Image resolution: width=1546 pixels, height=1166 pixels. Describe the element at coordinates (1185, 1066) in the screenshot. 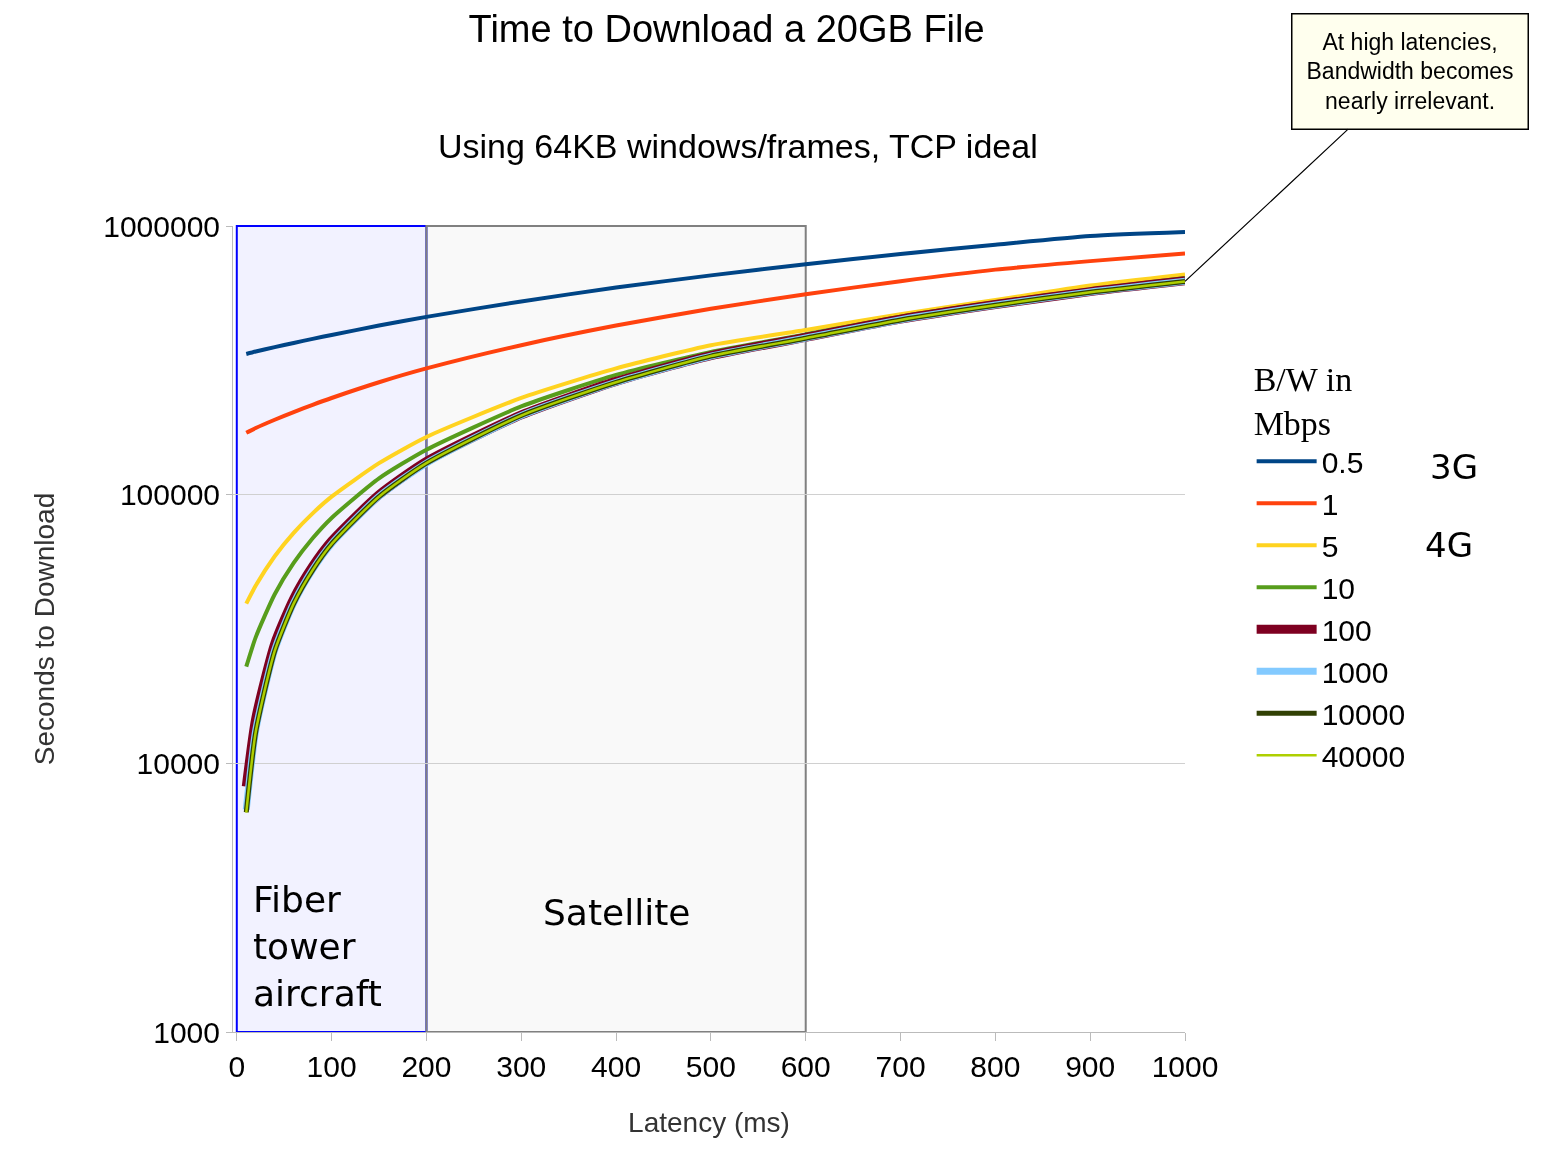

I see `x-tick-label: 1000` at that location.